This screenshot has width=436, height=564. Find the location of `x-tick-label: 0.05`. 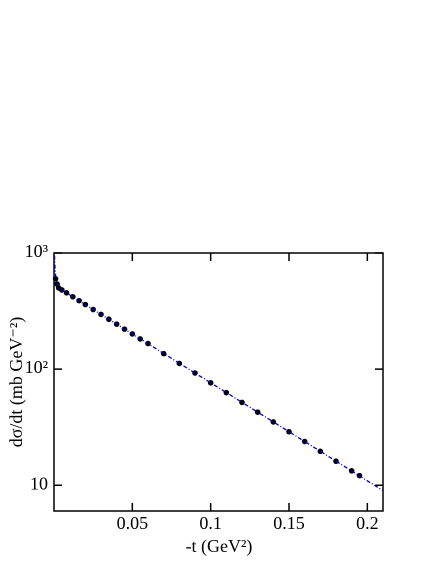

x-tick-label: 0.05 is located at coordinates (133, 523).